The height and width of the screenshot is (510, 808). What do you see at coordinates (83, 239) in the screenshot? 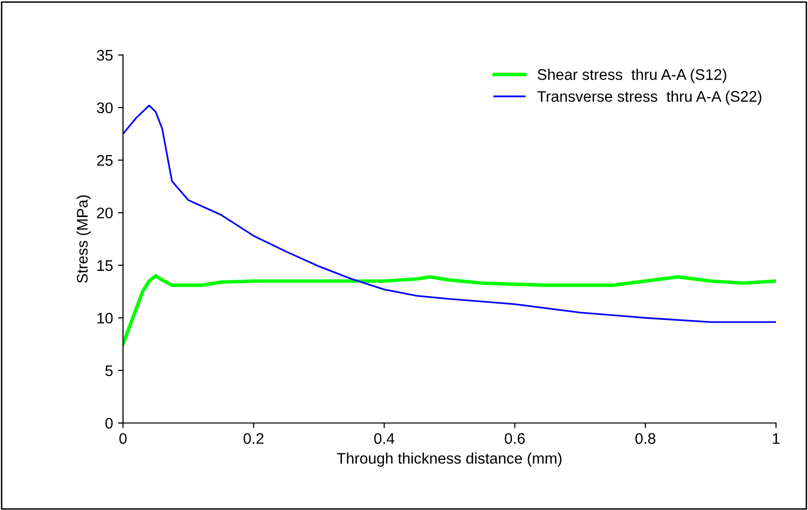
I see `y-axis-title: Stress (MPa)` at bounding box center [83, 239].